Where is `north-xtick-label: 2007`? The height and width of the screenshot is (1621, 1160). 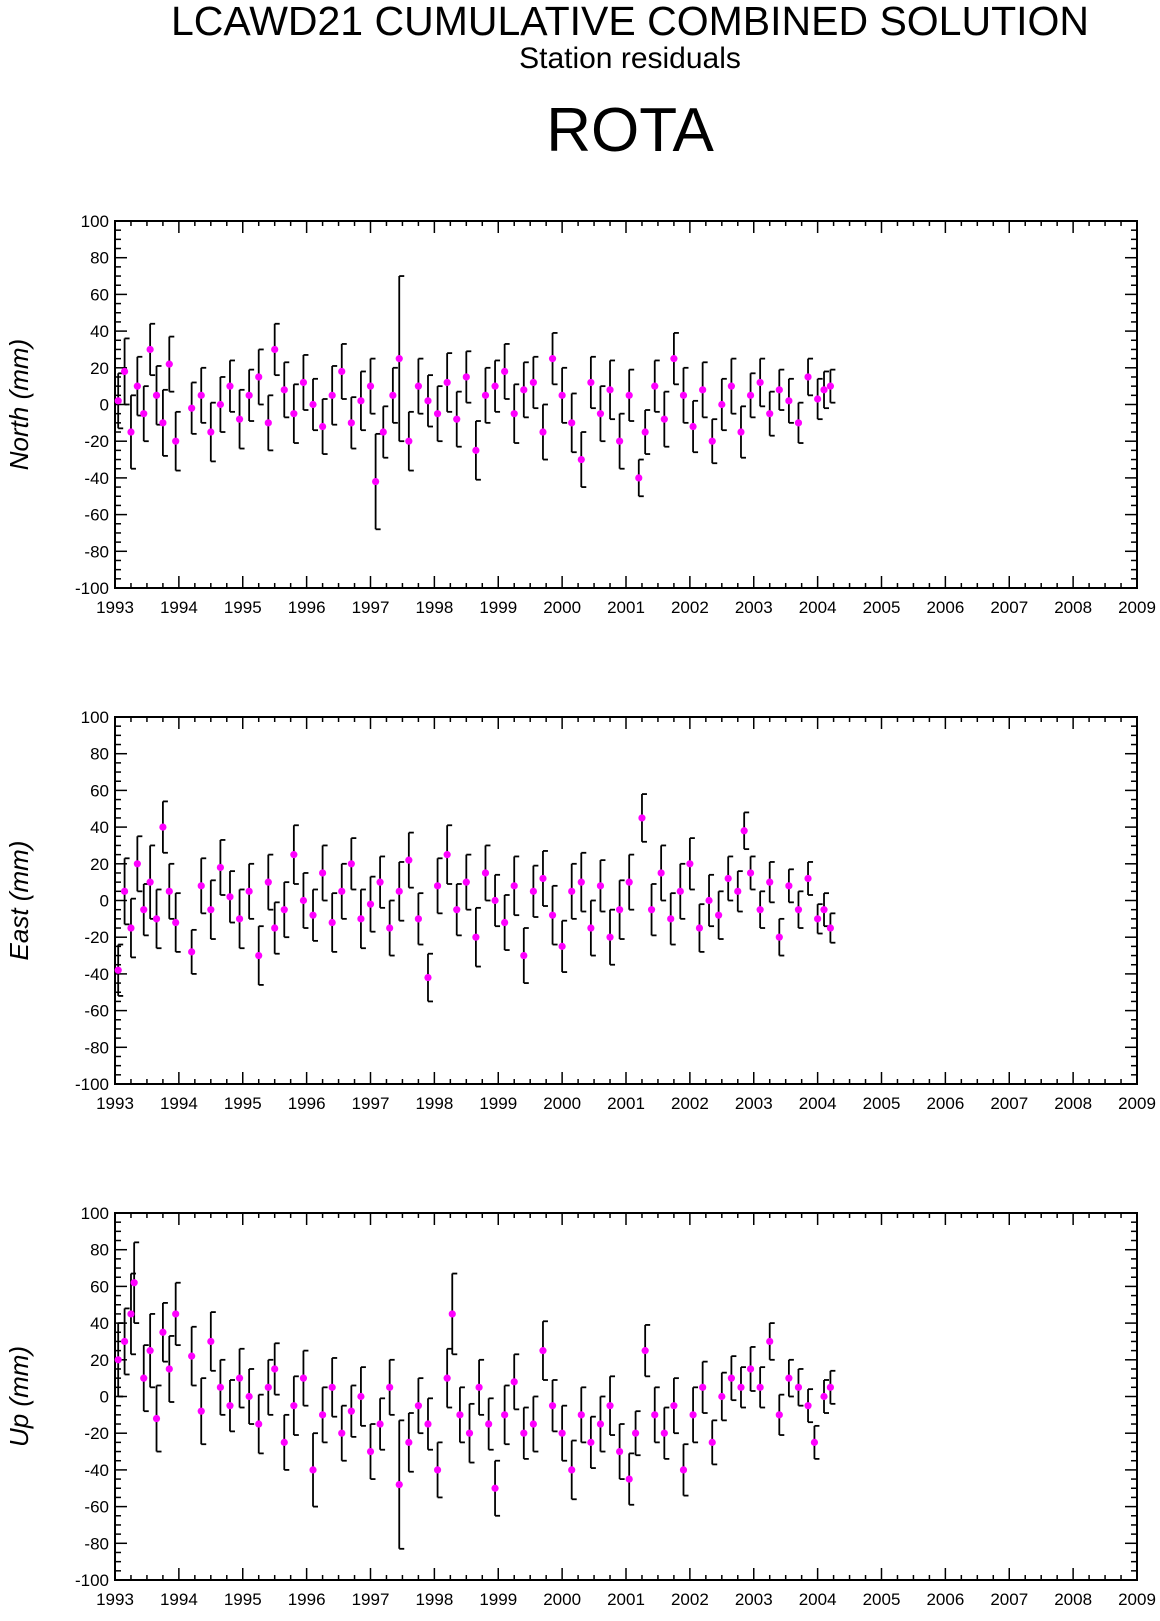
north-xtick-label: 2007 is located at coordinates (1009, 607).